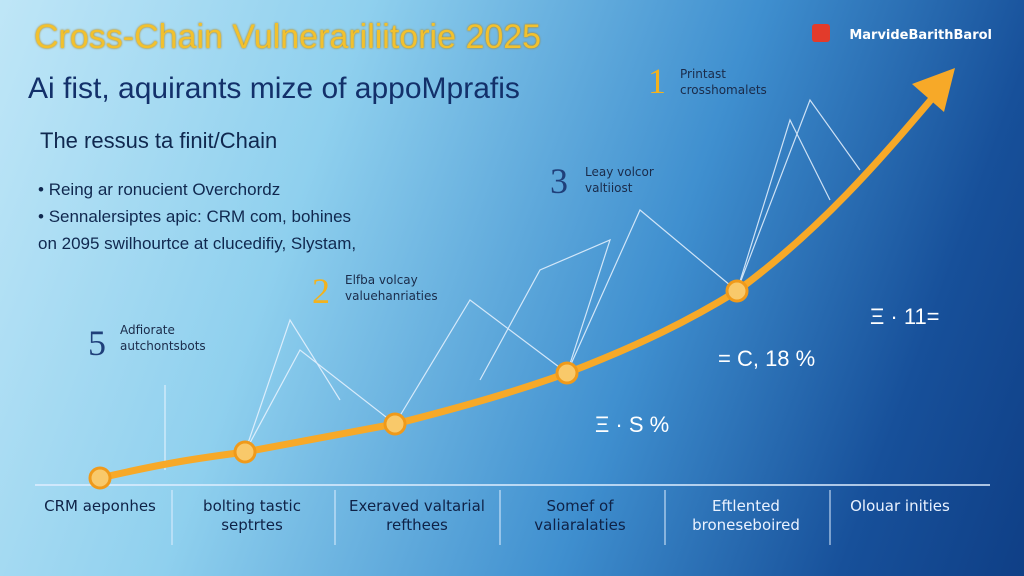  I want to click on category: Eftlented broneseboired, so click(746, 515).